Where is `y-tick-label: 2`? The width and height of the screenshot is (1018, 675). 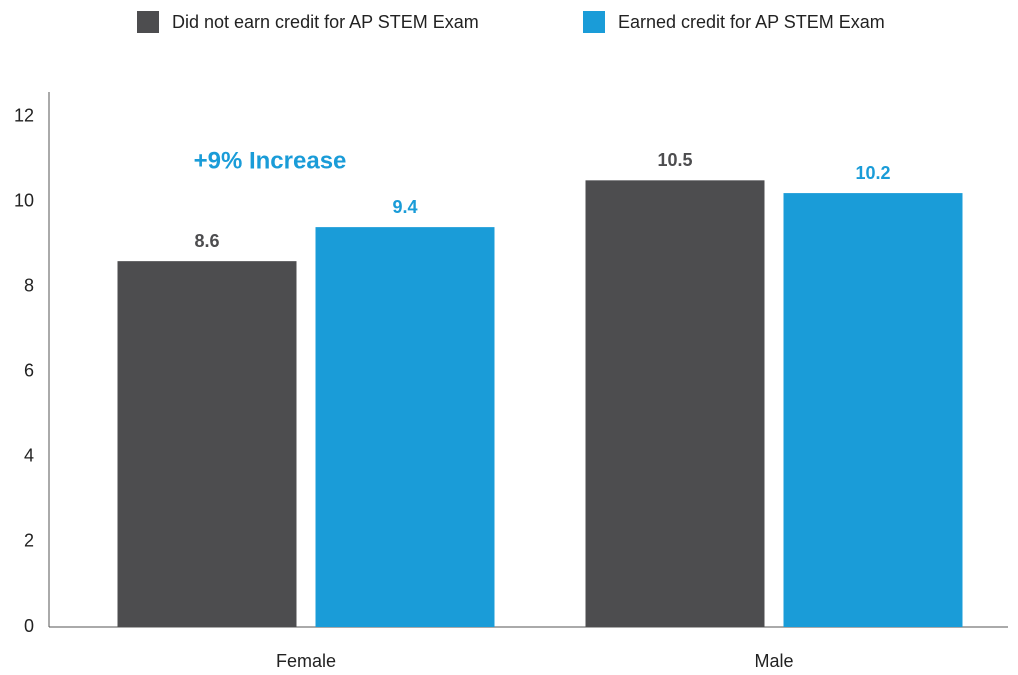 y-tick-label: 2 is located at coordinates (29, 541).